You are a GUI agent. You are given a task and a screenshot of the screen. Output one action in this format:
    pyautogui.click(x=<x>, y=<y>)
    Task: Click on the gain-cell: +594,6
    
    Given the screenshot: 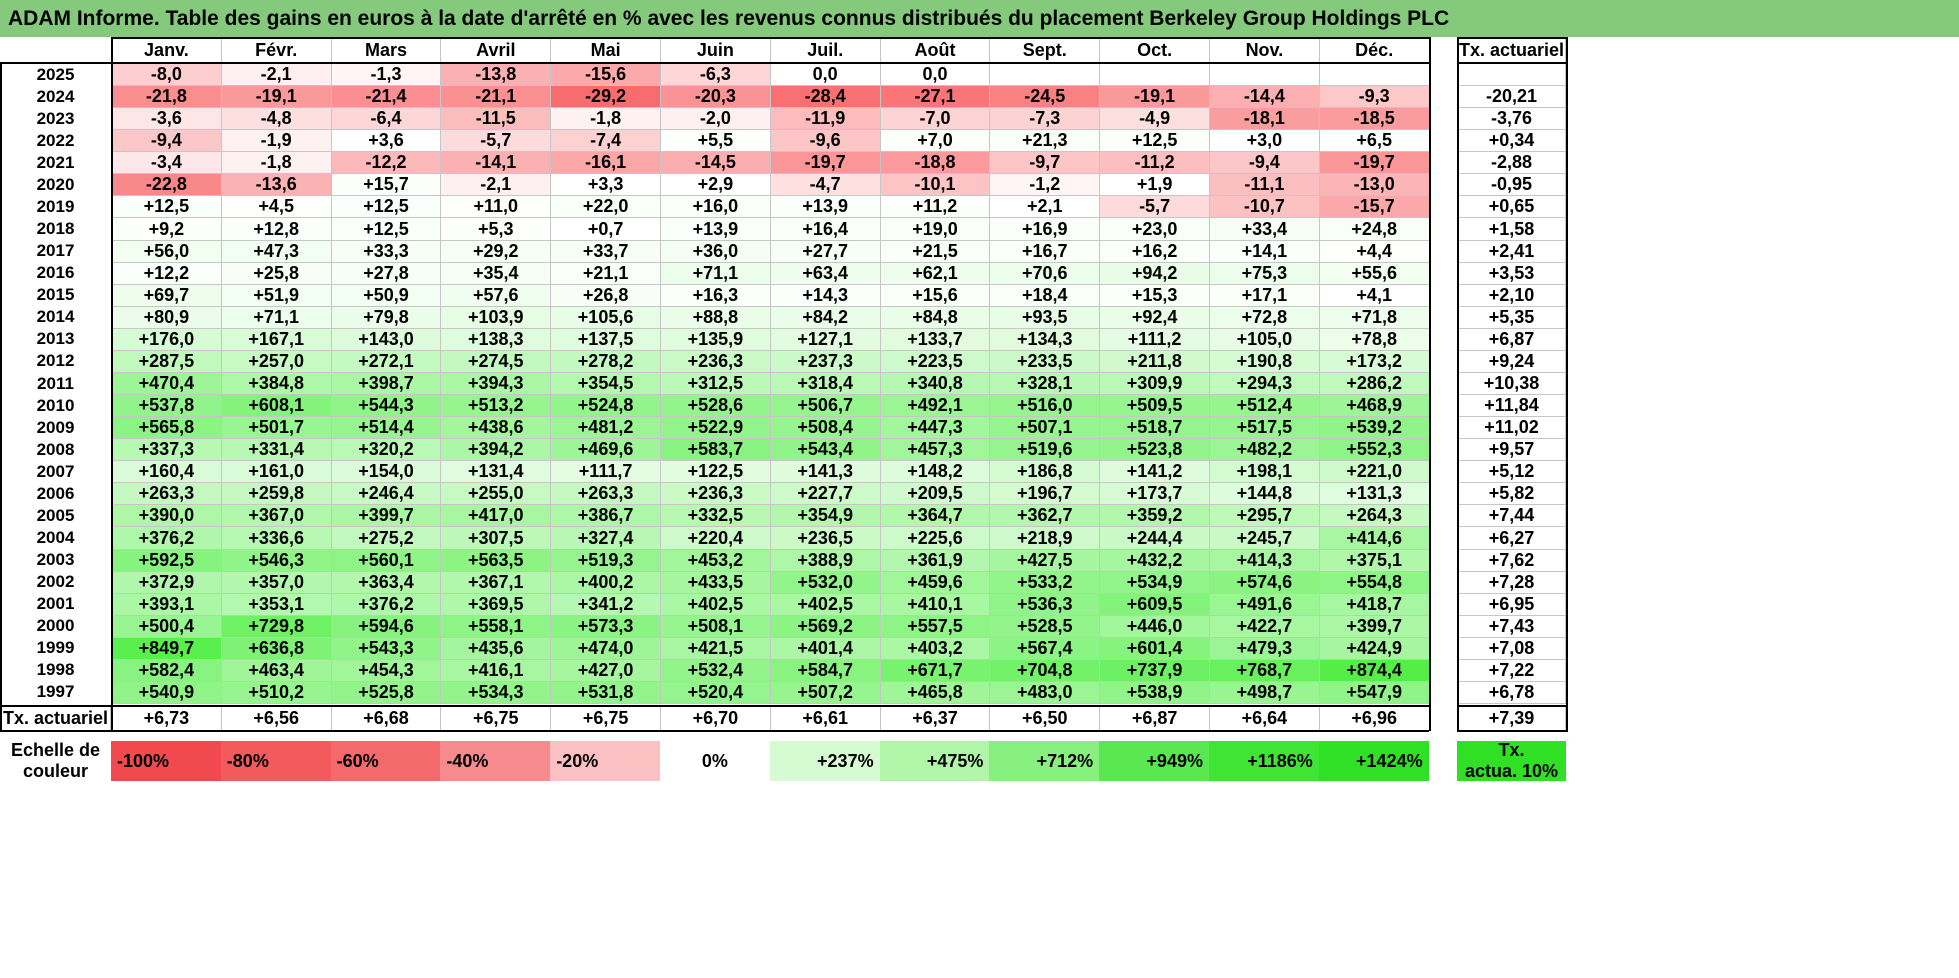 What is the action you would take?
    pyautogui.click(x=386, y=626)
    